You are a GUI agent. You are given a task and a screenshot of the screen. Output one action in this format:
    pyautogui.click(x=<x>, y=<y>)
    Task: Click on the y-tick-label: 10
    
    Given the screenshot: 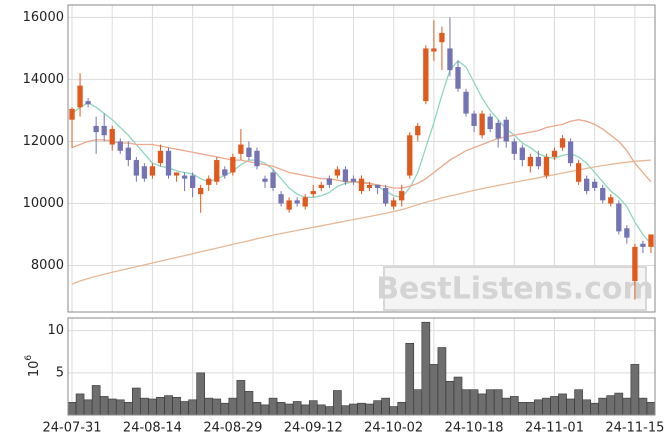 What is the action you would take?
    pyautogui.click(x=55, y=330)
    